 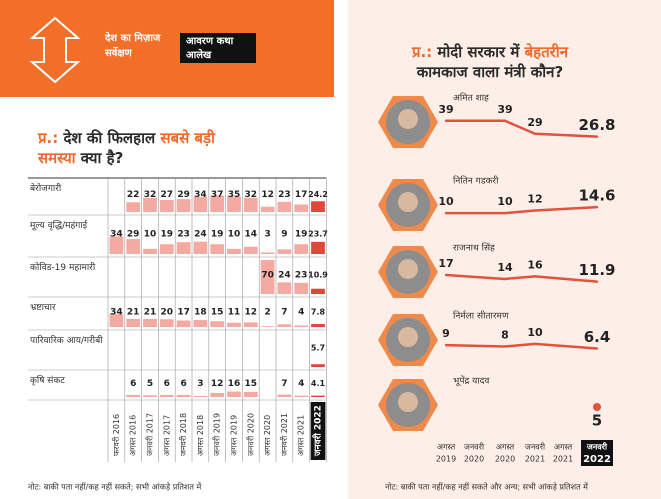 What do you see at coordinates (200, 234) in the screenshot?
I see `value-label: 24` at bounding box center [200, 234].